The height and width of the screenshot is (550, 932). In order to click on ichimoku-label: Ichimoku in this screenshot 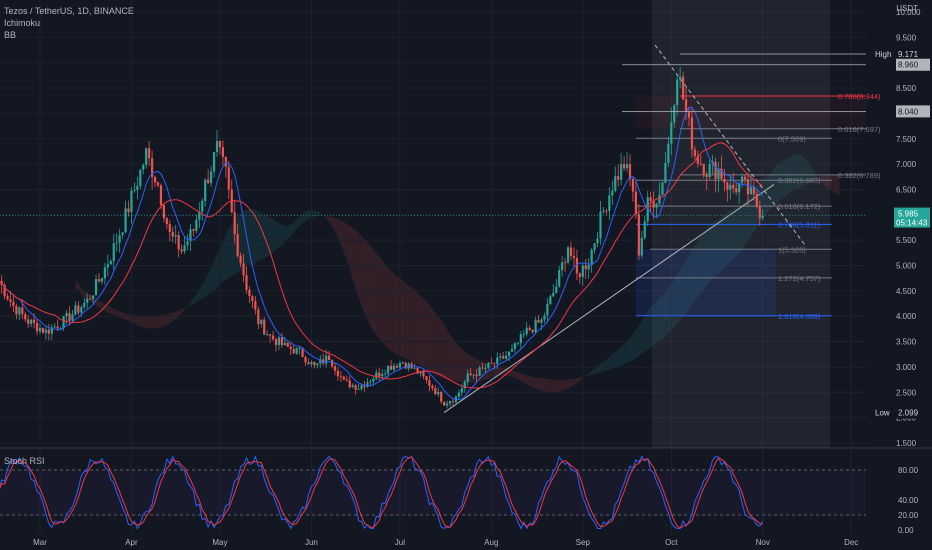, I will do `click(22, 23)`.